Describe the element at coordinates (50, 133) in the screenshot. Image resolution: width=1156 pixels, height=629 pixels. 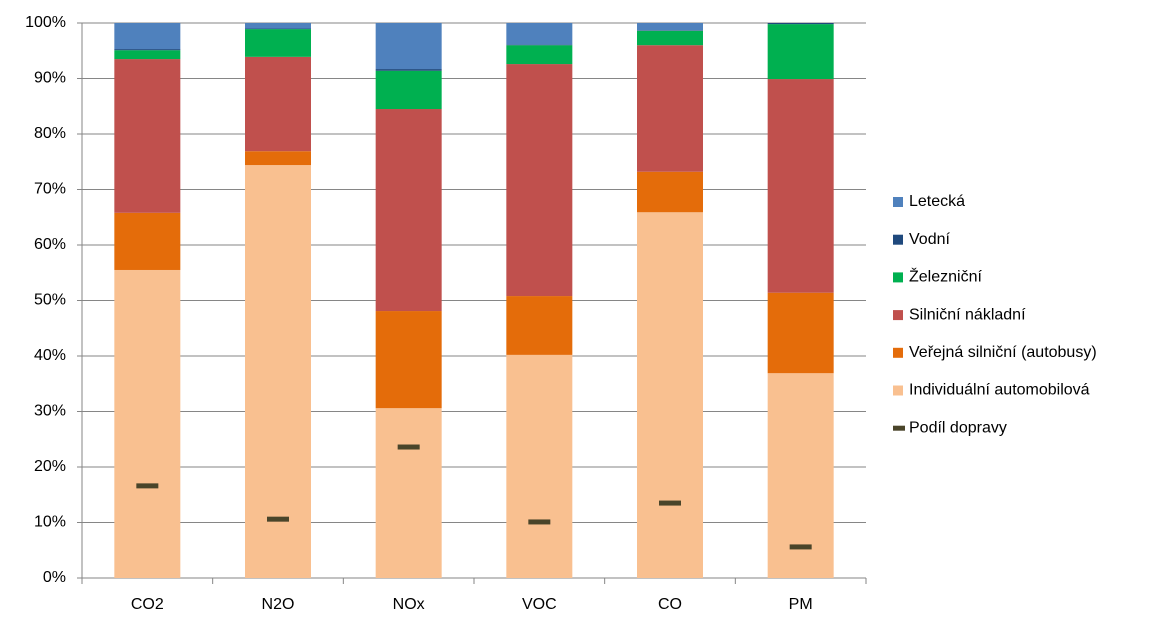
I see `y-tick-label: 80%` at that location.